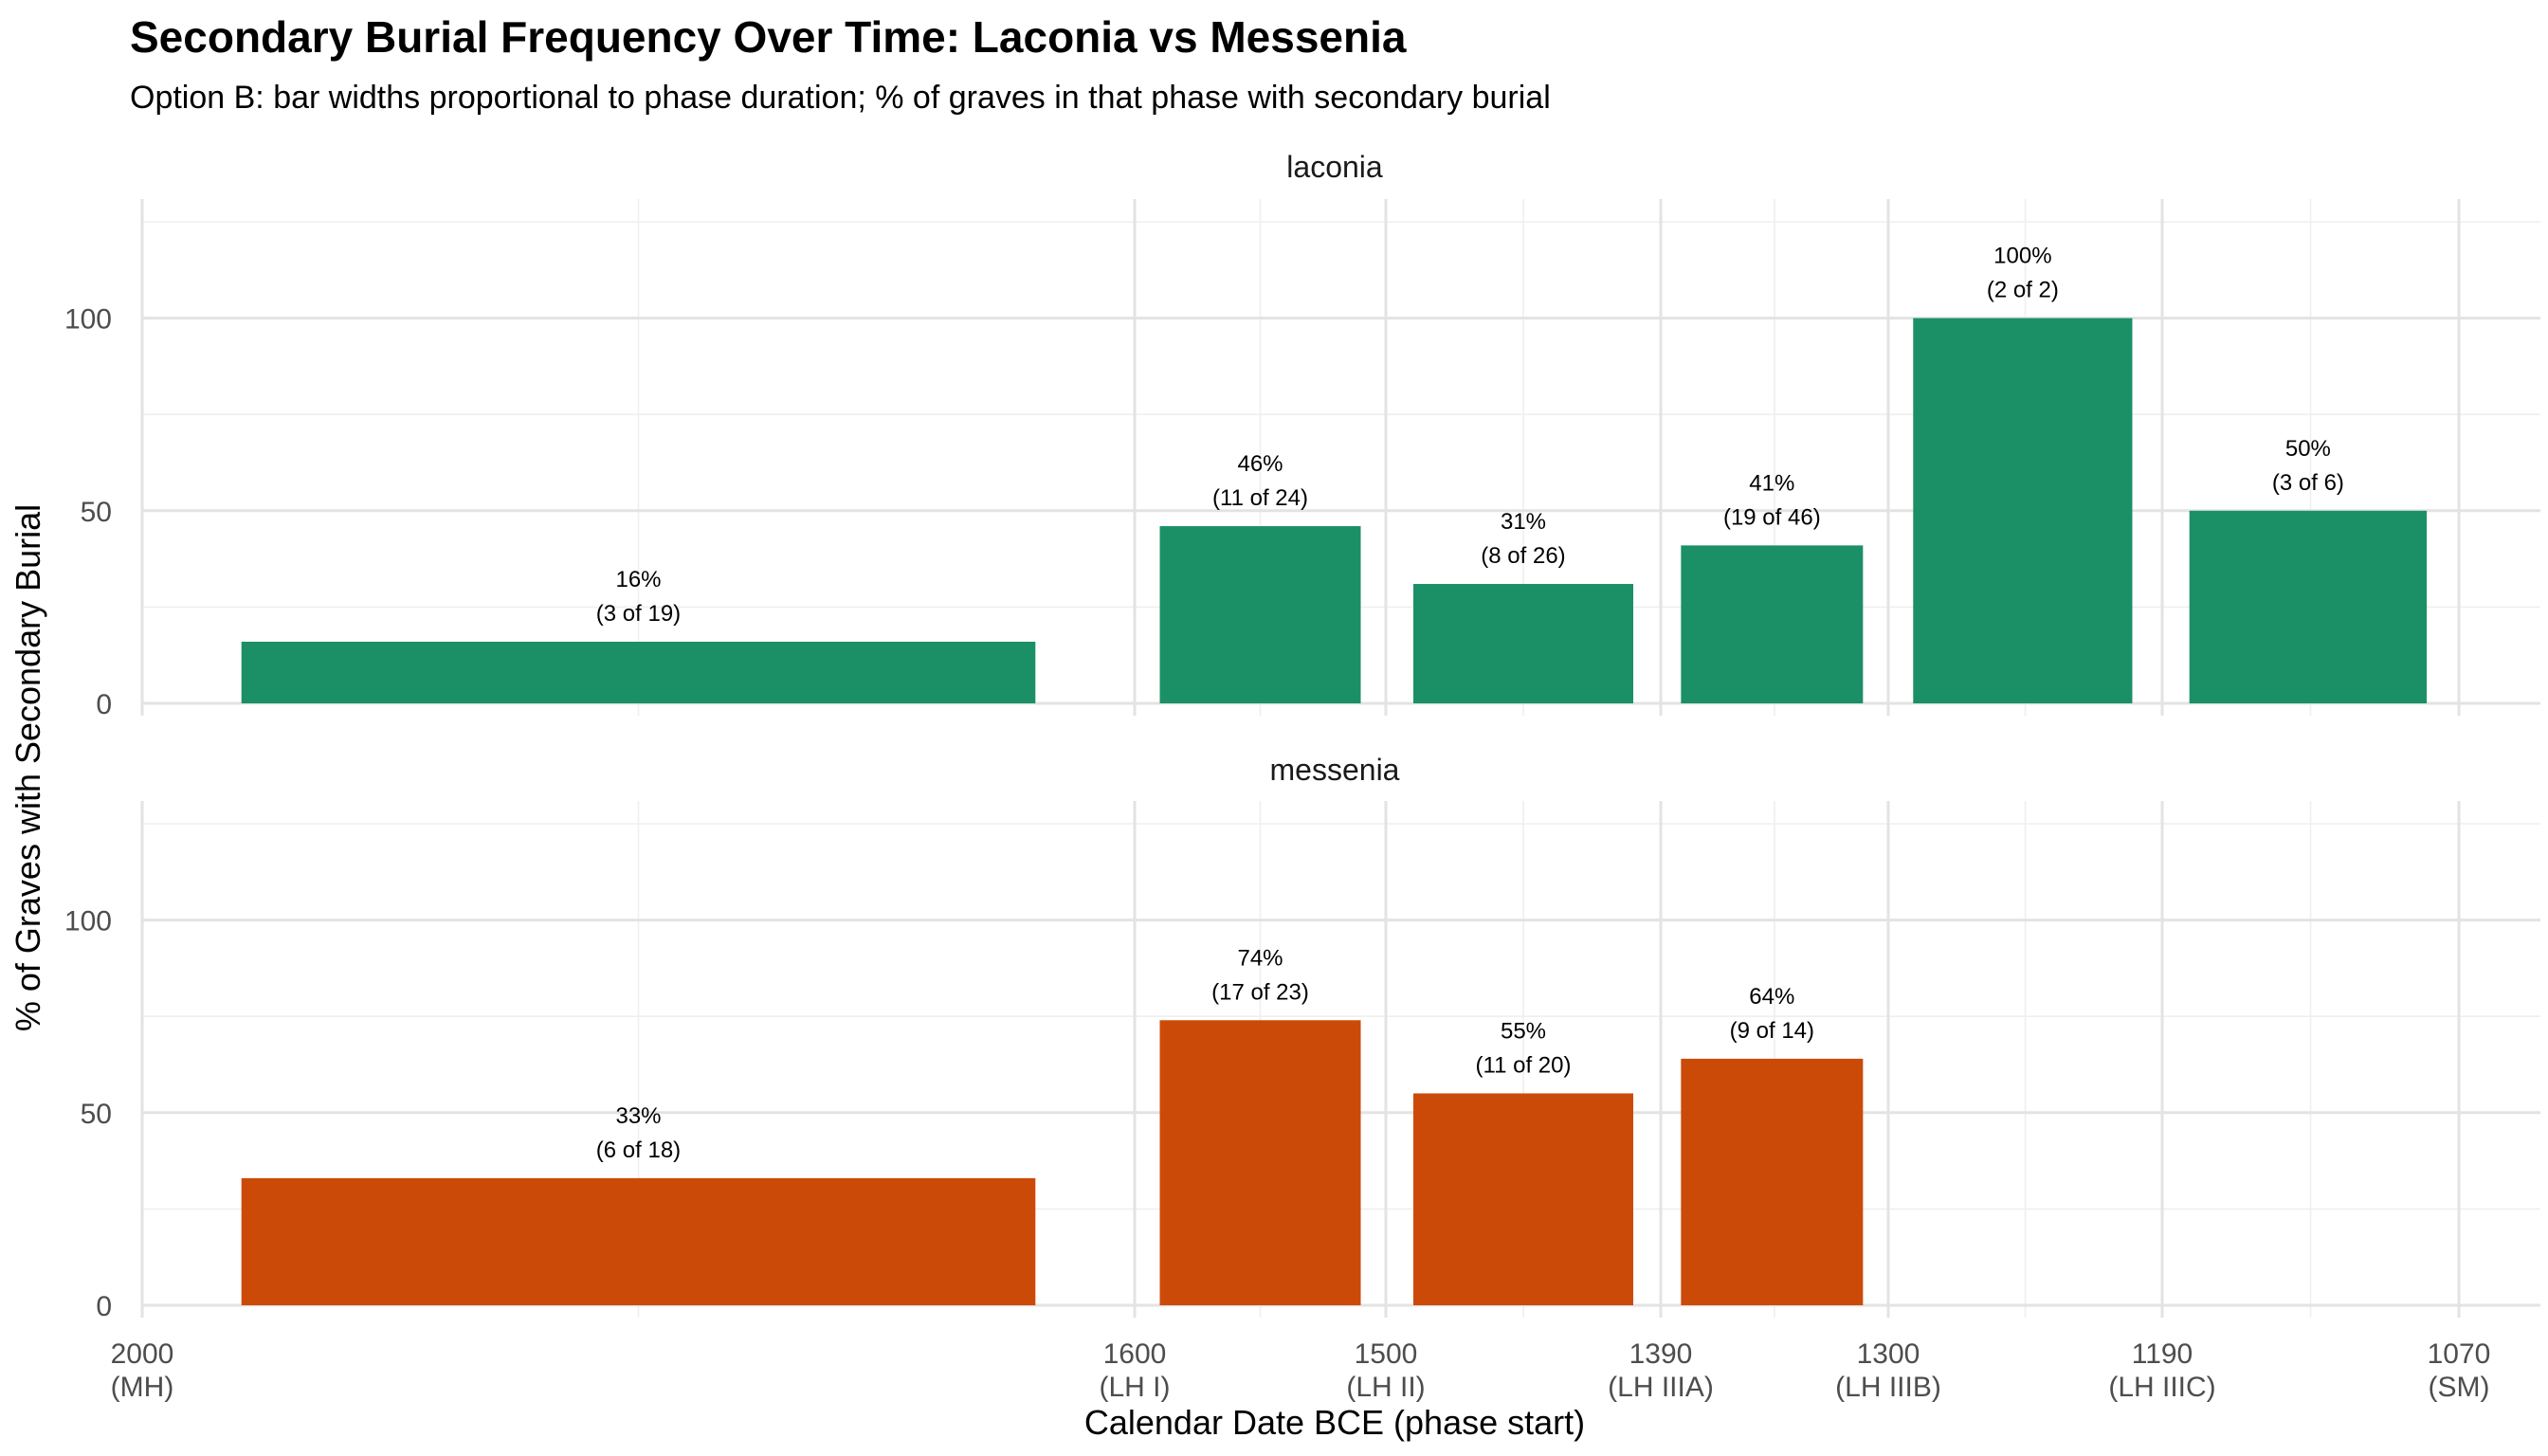 The image size is (2548, 1456). Describe the element at coordinates (28, 767) in the screenshot. I see `y-axis-title: % of Graves with Secondary Burial` at that location.